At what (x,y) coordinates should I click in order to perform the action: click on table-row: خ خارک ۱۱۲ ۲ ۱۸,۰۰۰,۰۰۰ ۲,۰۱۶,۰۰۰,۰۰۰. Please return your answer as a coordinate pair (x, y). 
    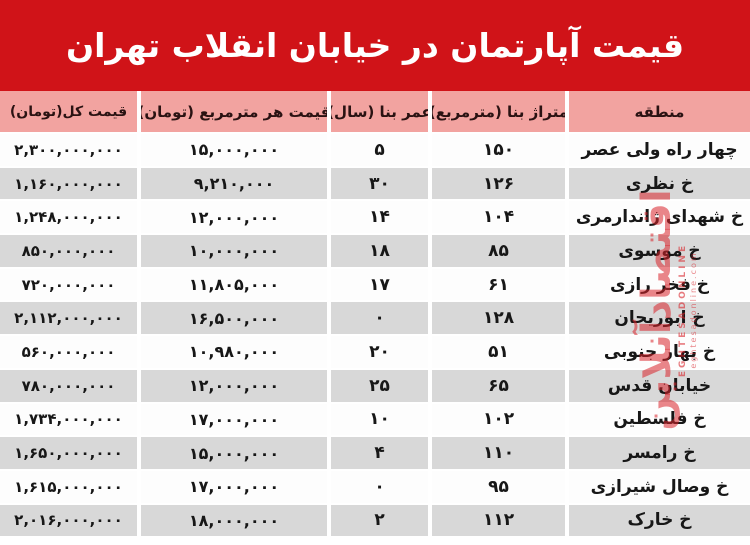
    Looking at the image, I should click on (375, 520).